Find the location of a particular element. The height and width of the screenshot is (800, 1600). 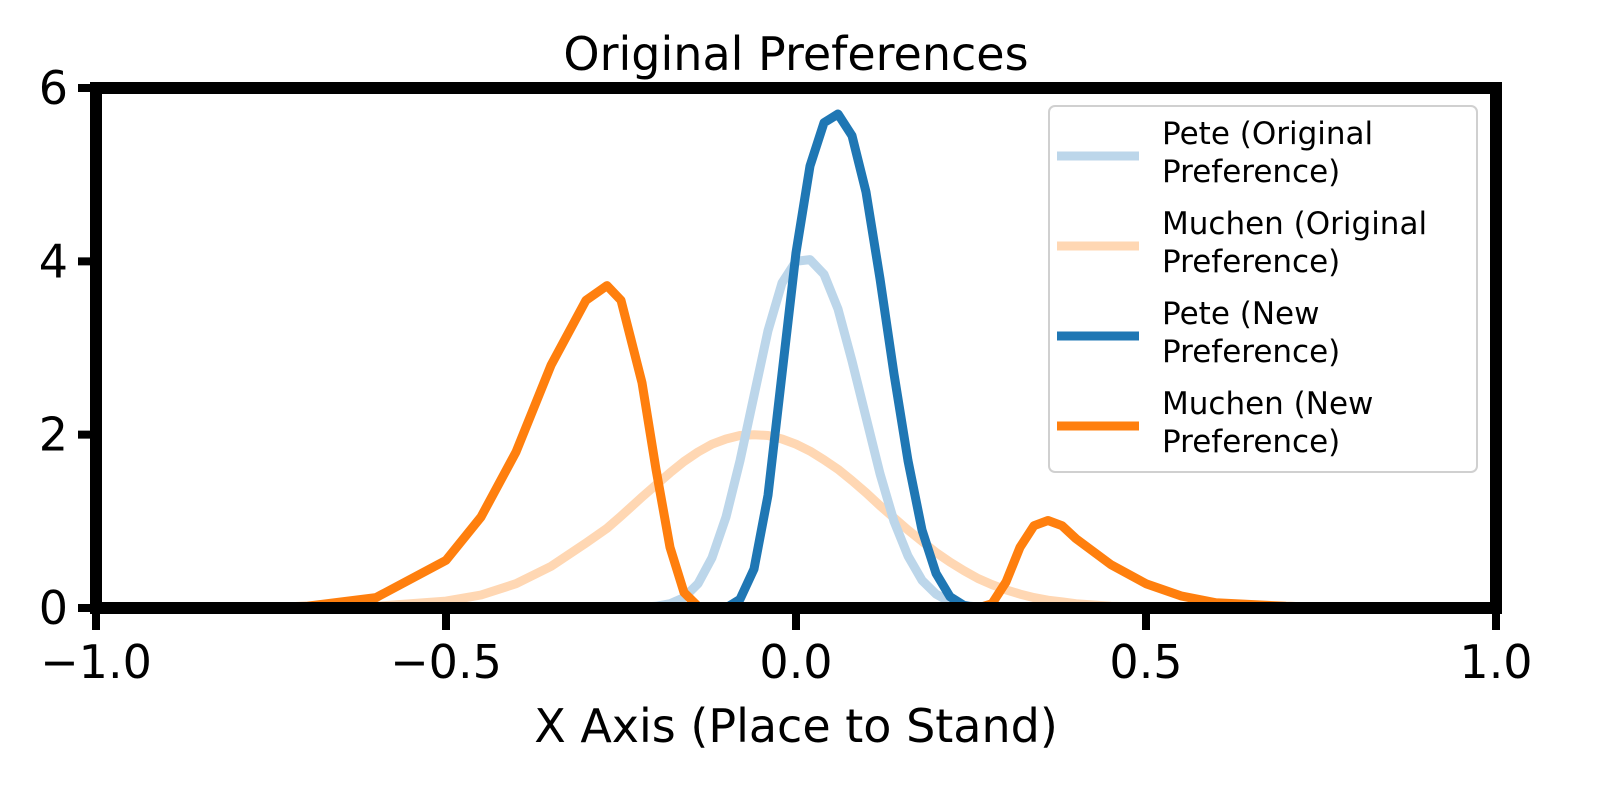

y-tick-label: 2 is located at coordinates (53, 435).